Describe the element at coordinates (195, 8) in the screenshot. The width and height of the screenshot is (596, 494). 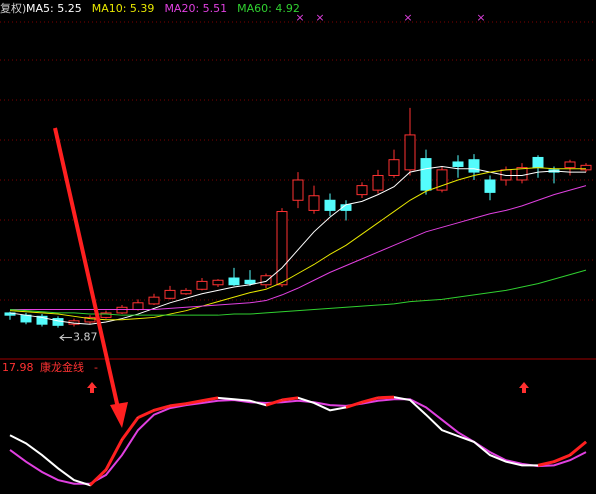
I see `legend-entry: MA20: 5.51` at that location.